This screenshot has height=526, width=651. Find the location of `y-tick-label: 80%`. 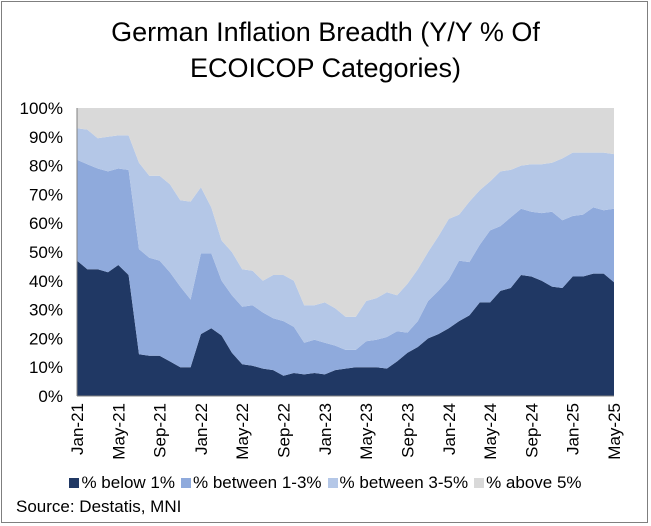

y-tick-label: 80% is located at coordinates (46, 166).